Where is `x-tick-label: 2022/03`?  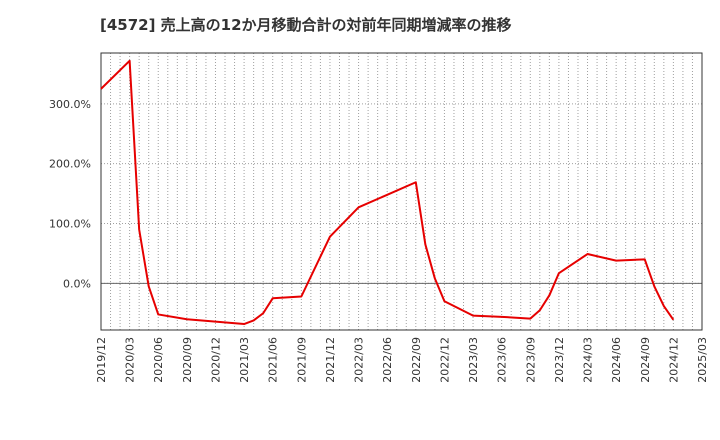 x-tick-label: 2022/03 is located at coordinates (359, 360).